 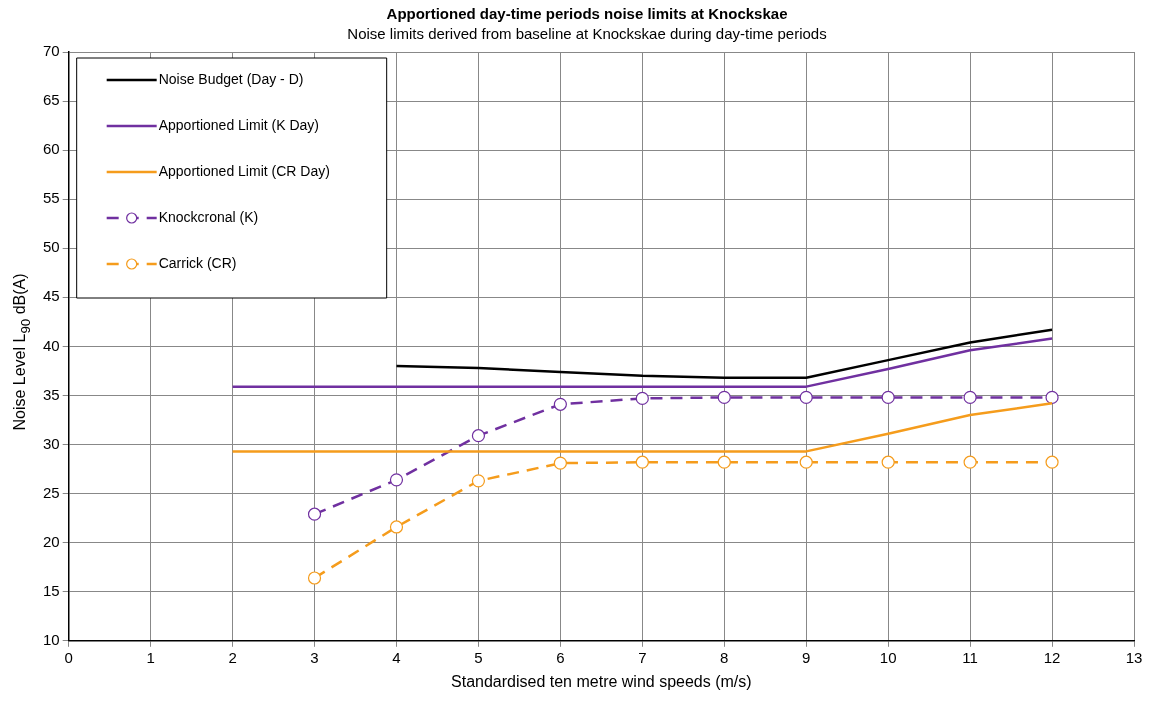 I want to click on legend-label: Noise Budget (Day - D), so click(x=231, y=78).